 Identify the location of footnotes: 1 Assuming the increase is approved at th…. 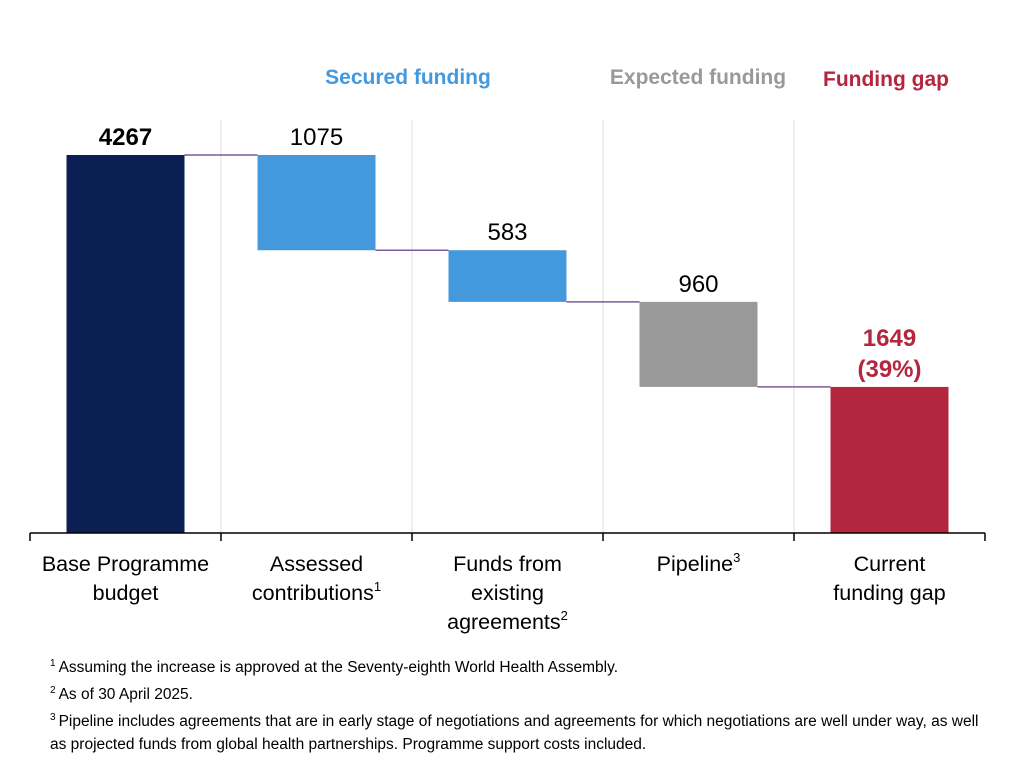
(520, 704).